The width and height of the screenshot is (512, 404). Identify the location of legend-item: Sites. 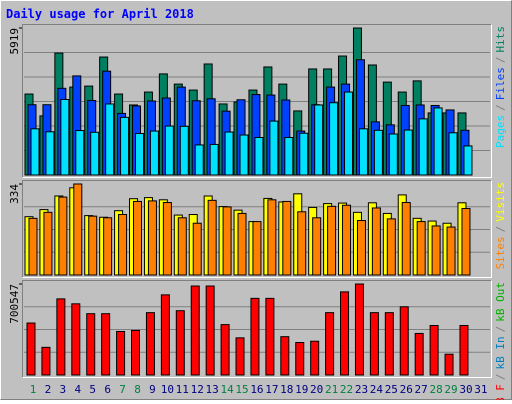
(500, 252).